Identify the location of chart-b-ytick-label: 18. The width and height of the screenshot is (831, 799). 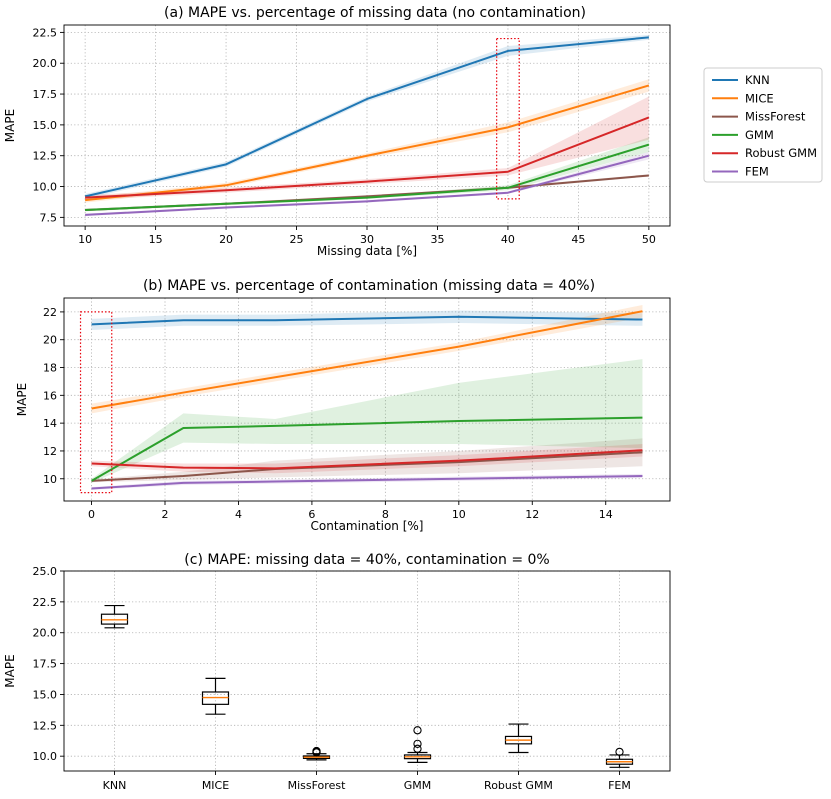
(50, 368).